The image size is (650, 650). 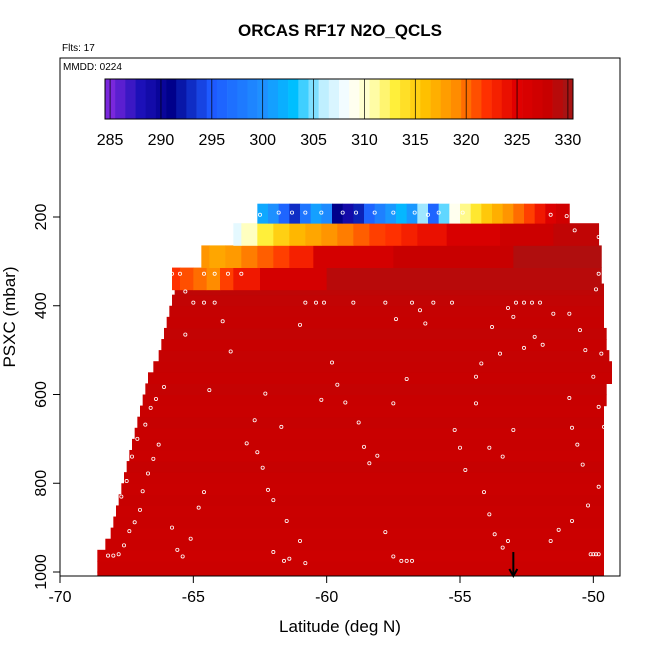 I want to click on y-axis-label: PSXC (mbar), so click(x=9, y=316).